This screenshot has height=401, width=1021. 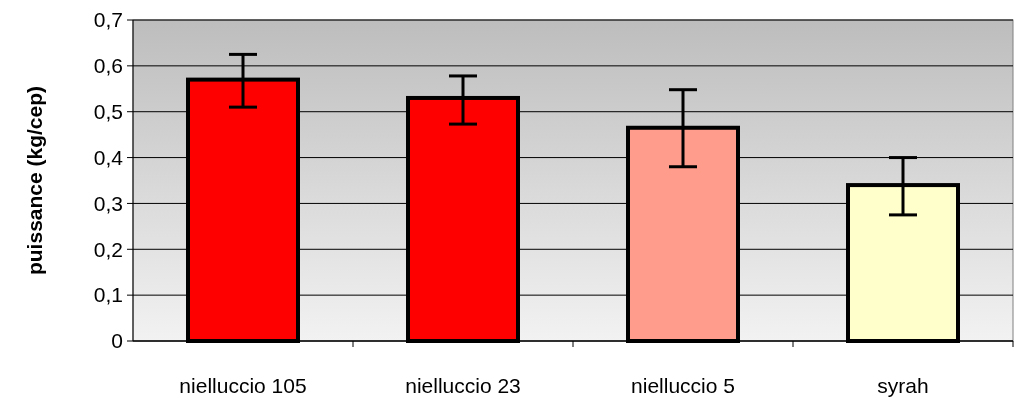 What do you see at coordinates (903, 385) in the screenshot?
I see `x-tick-label: syrah` at bounding box center [903, 385].